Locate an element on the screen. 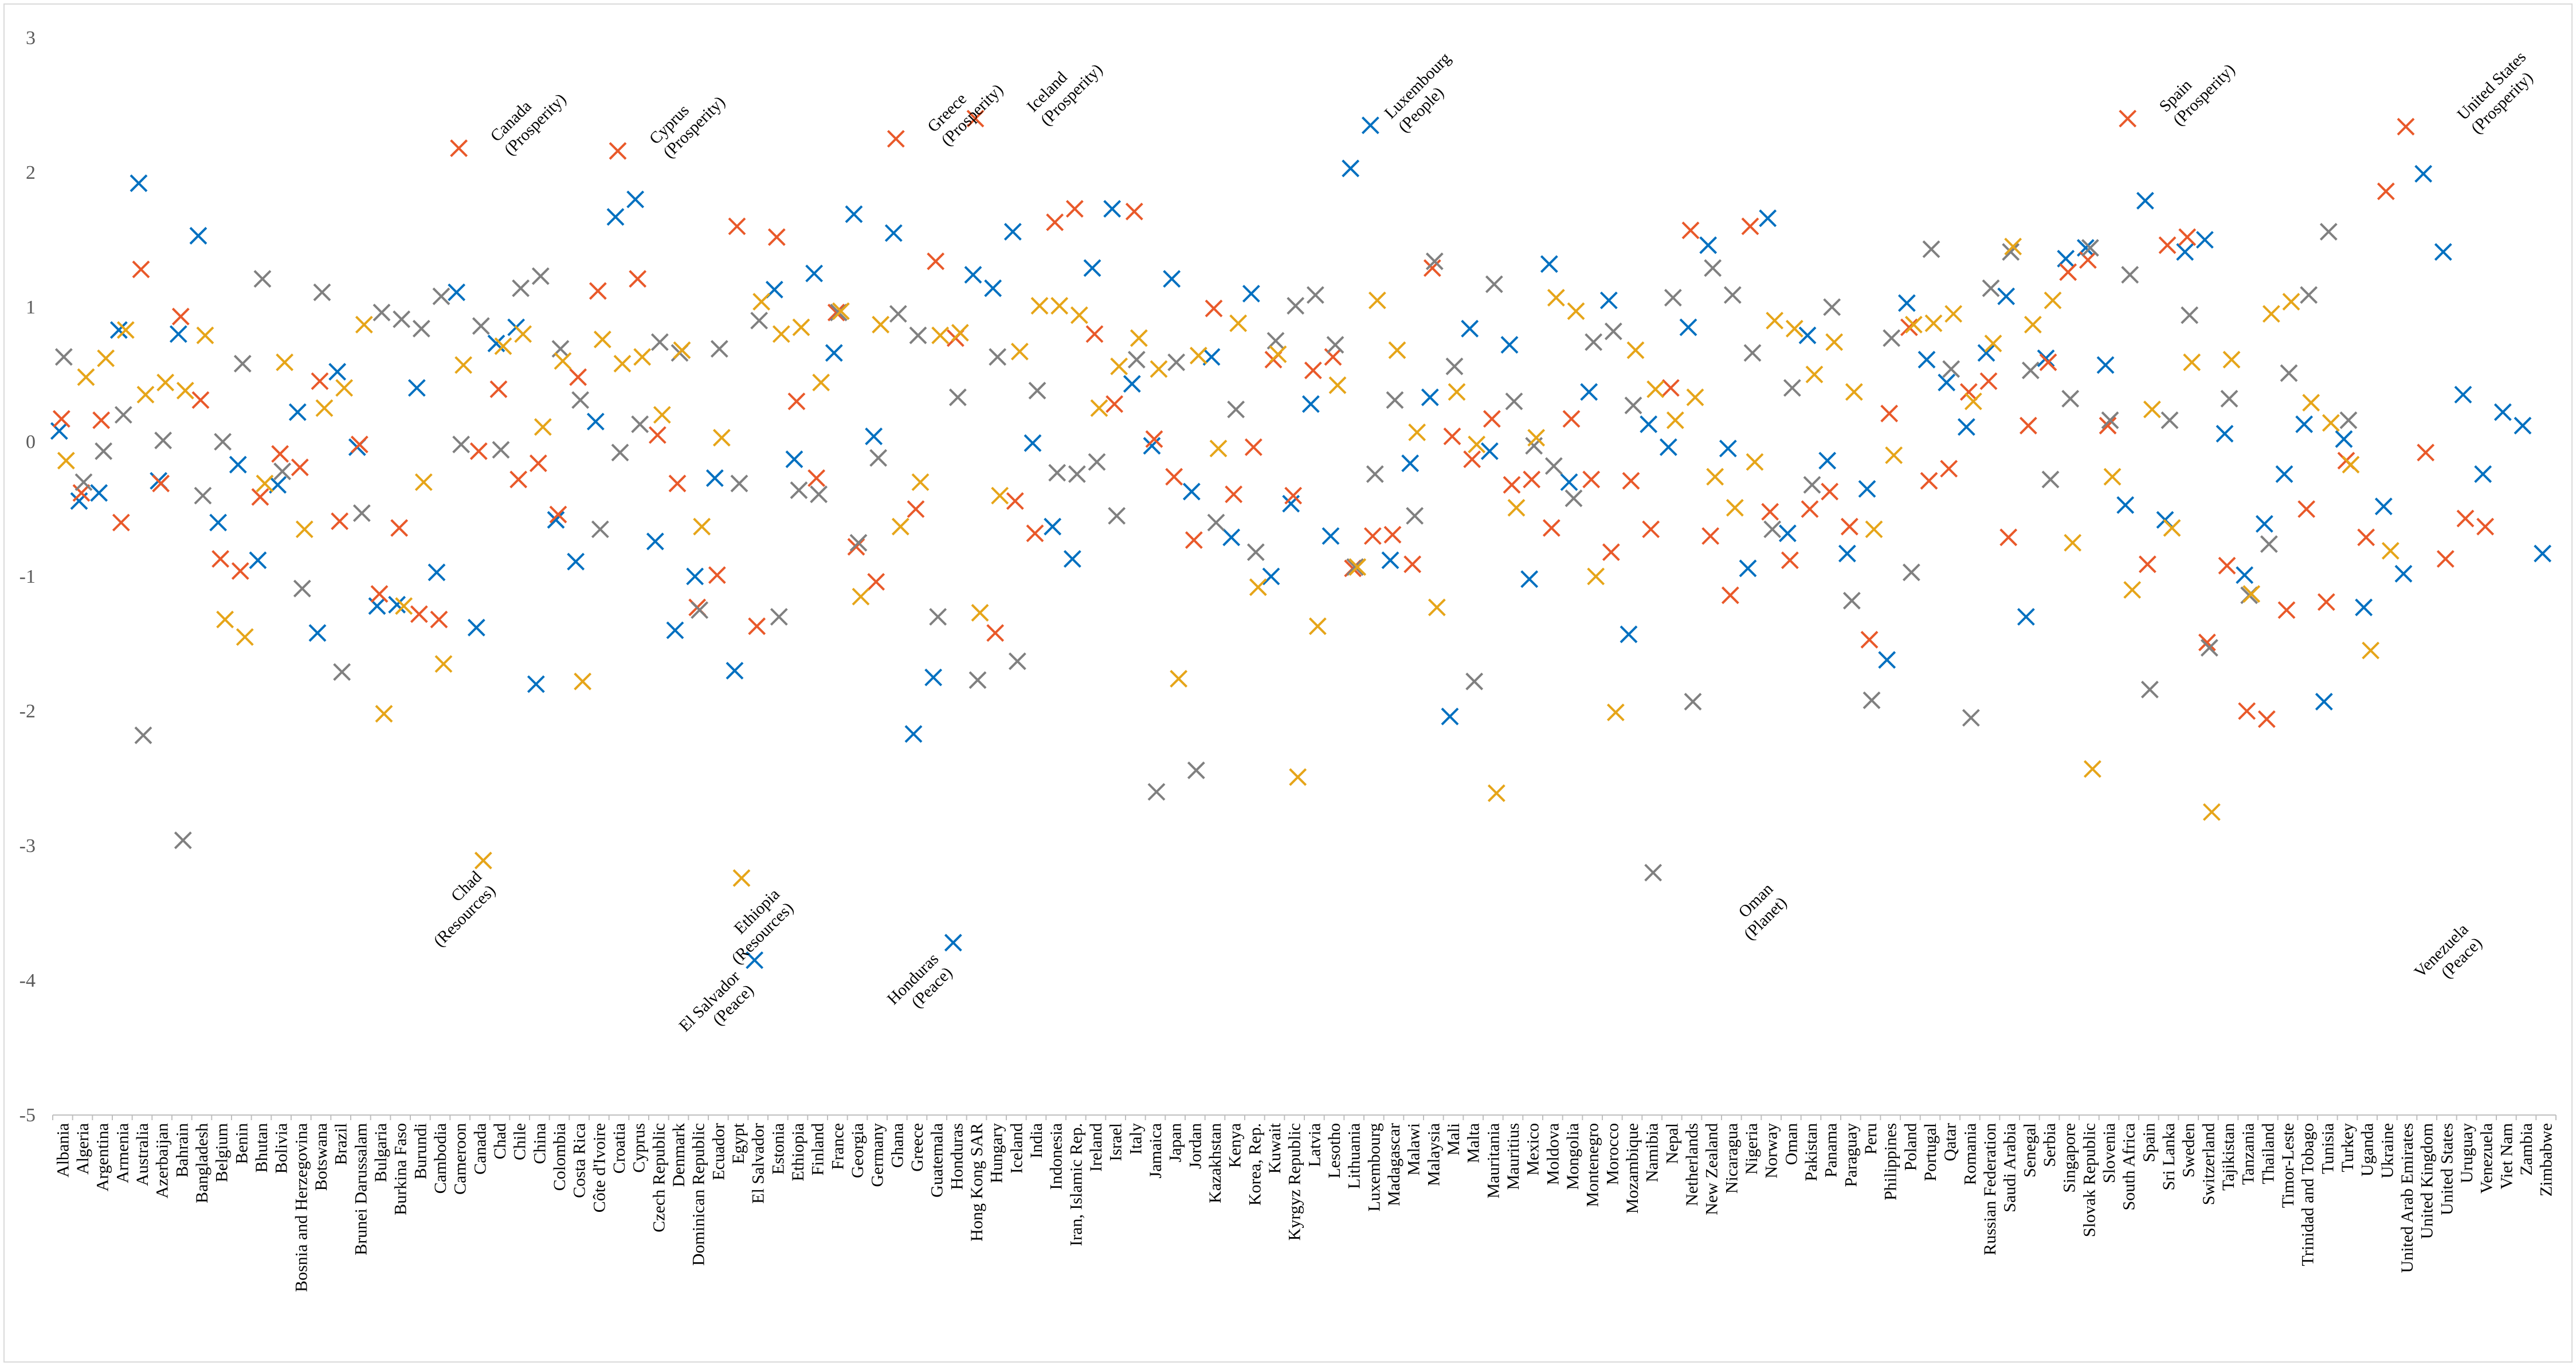 The height and width of the screenshot is (1366, 2576). x-tick-label: Trinidad and Tobago is located at coordinates (2308, 1194).